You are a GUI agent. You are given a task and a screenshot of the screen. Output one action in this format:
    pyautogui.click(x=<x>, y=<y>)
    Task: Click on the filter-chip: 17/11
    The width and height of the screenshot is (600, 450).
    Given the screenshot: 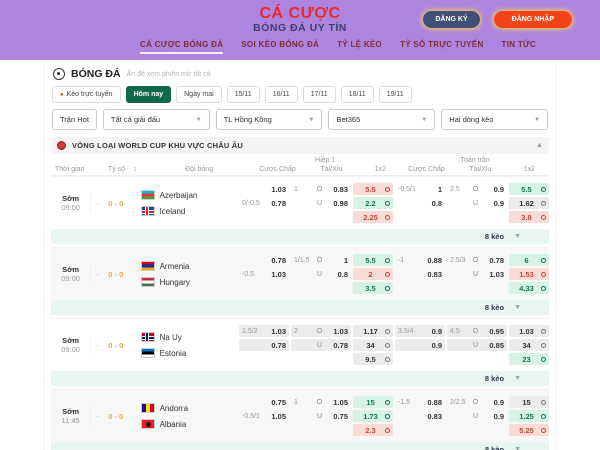 What is the action you would take?
    pyautogui.click(x=319, y=94)
    